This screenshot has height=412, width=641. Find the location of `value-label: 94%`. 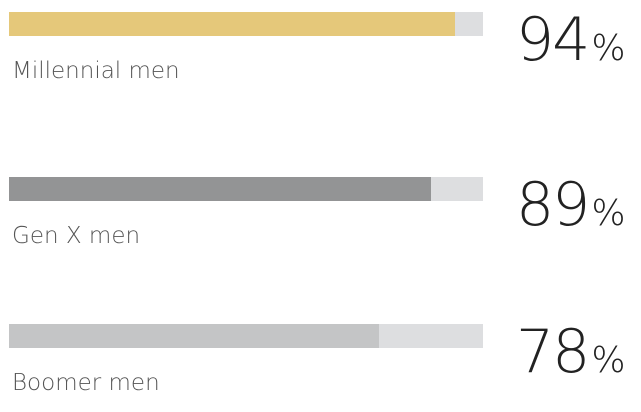

value-label: 94% is located at coordinates (571, 40).